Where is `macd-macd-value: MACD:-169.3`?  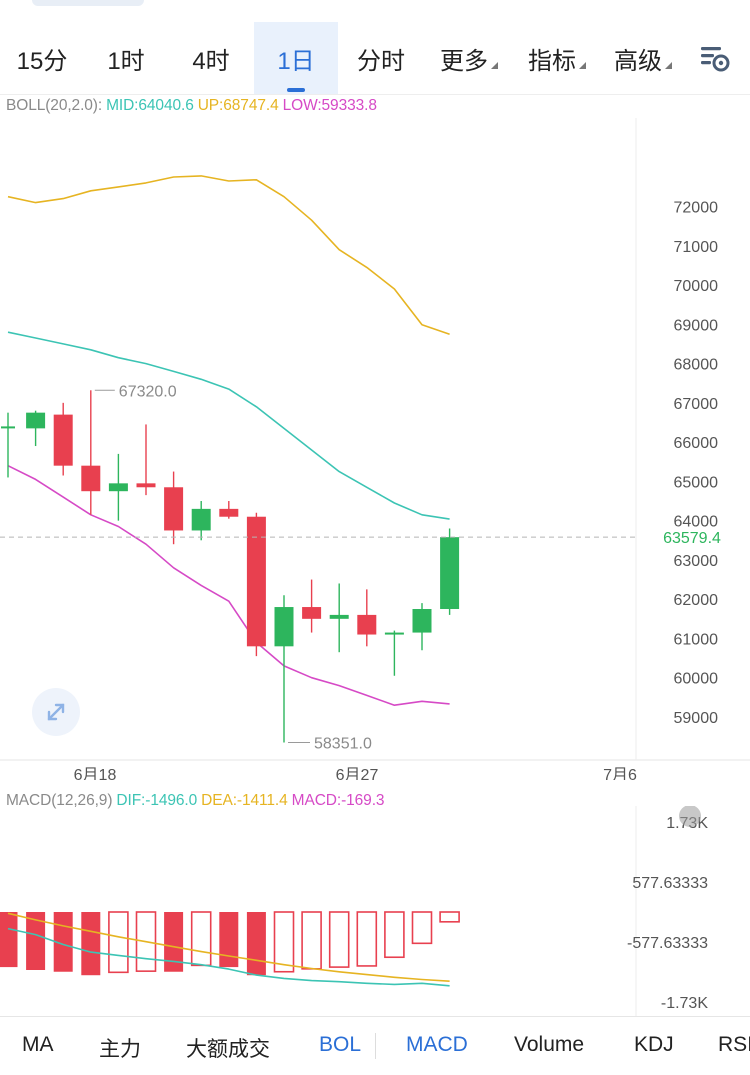 macd-macd-value: MACD:-169.3 is located at coordinates (338, 800).